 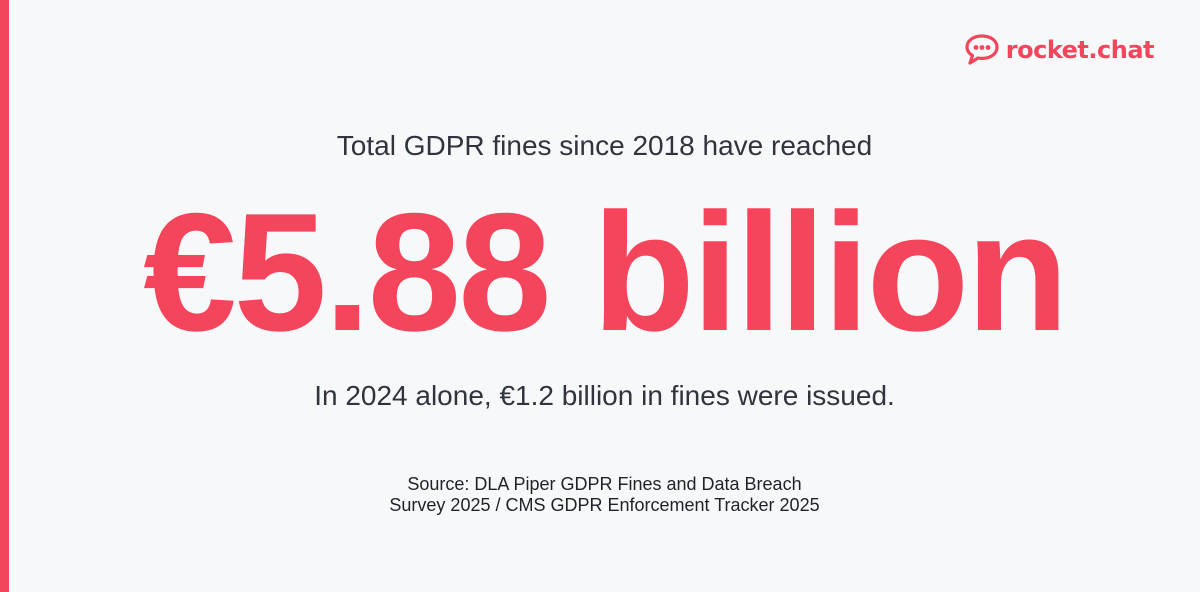 What do you see at coordinates (982, 49) in the screenshot?
I see `chat-bubble-icon` at bounding box center [982, 49].